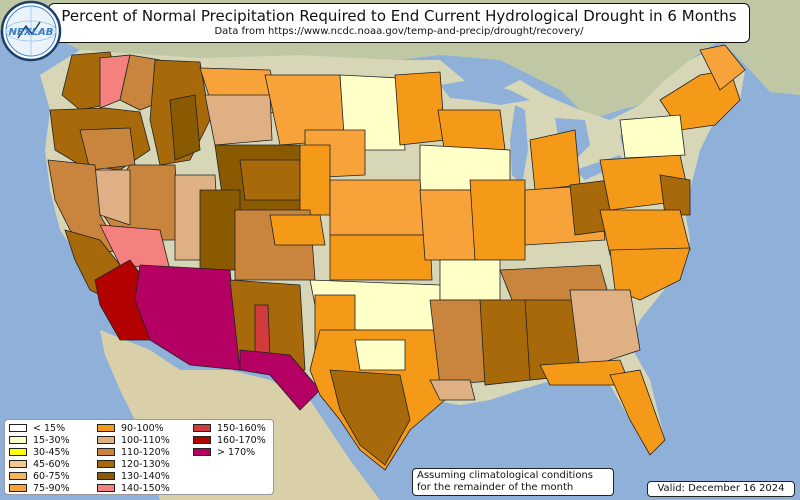 The width and height of the screenshot is (800, 500). I want to click on legend-item: > 170%, so click(233, 452).